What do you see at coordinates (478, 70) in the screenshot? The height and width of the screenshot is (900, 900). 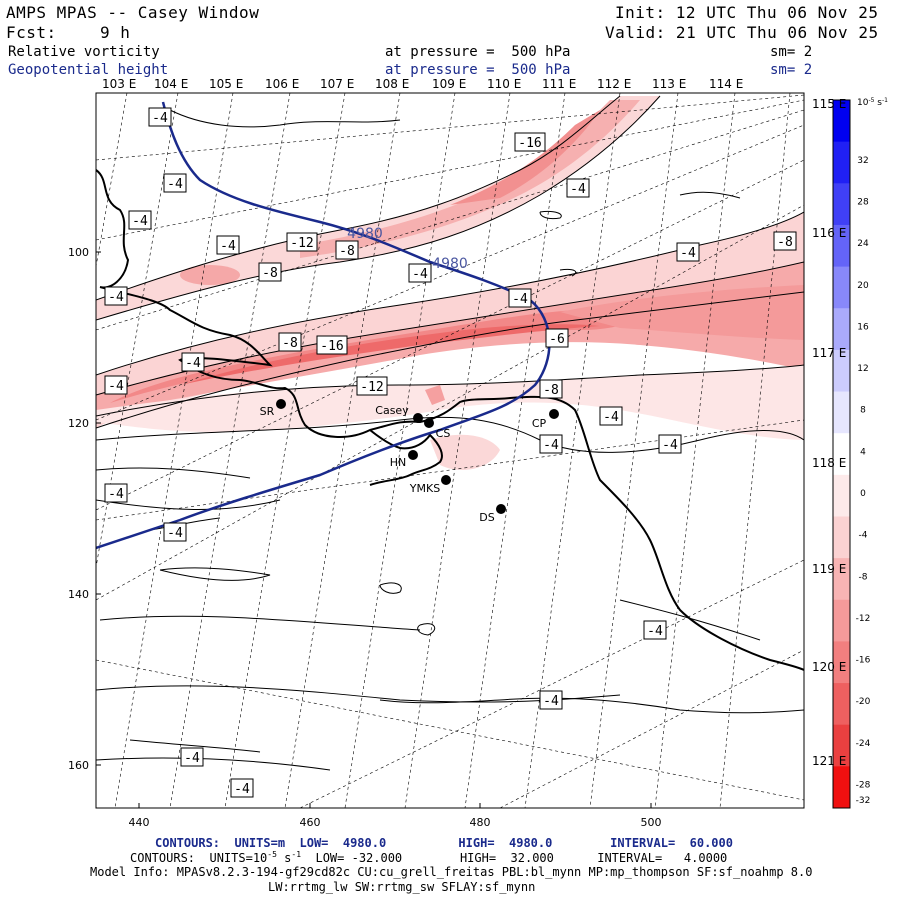 I see `field2-level: at pressure = 500 hPa` at bounding box center [478, 70].